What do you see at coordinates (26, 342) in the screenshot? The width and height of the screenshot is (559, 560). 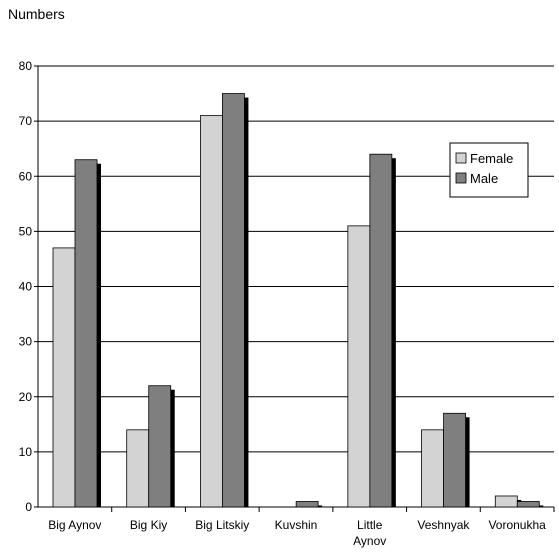 I see `y-tick-label: 30` at bounding box center [26, 342].